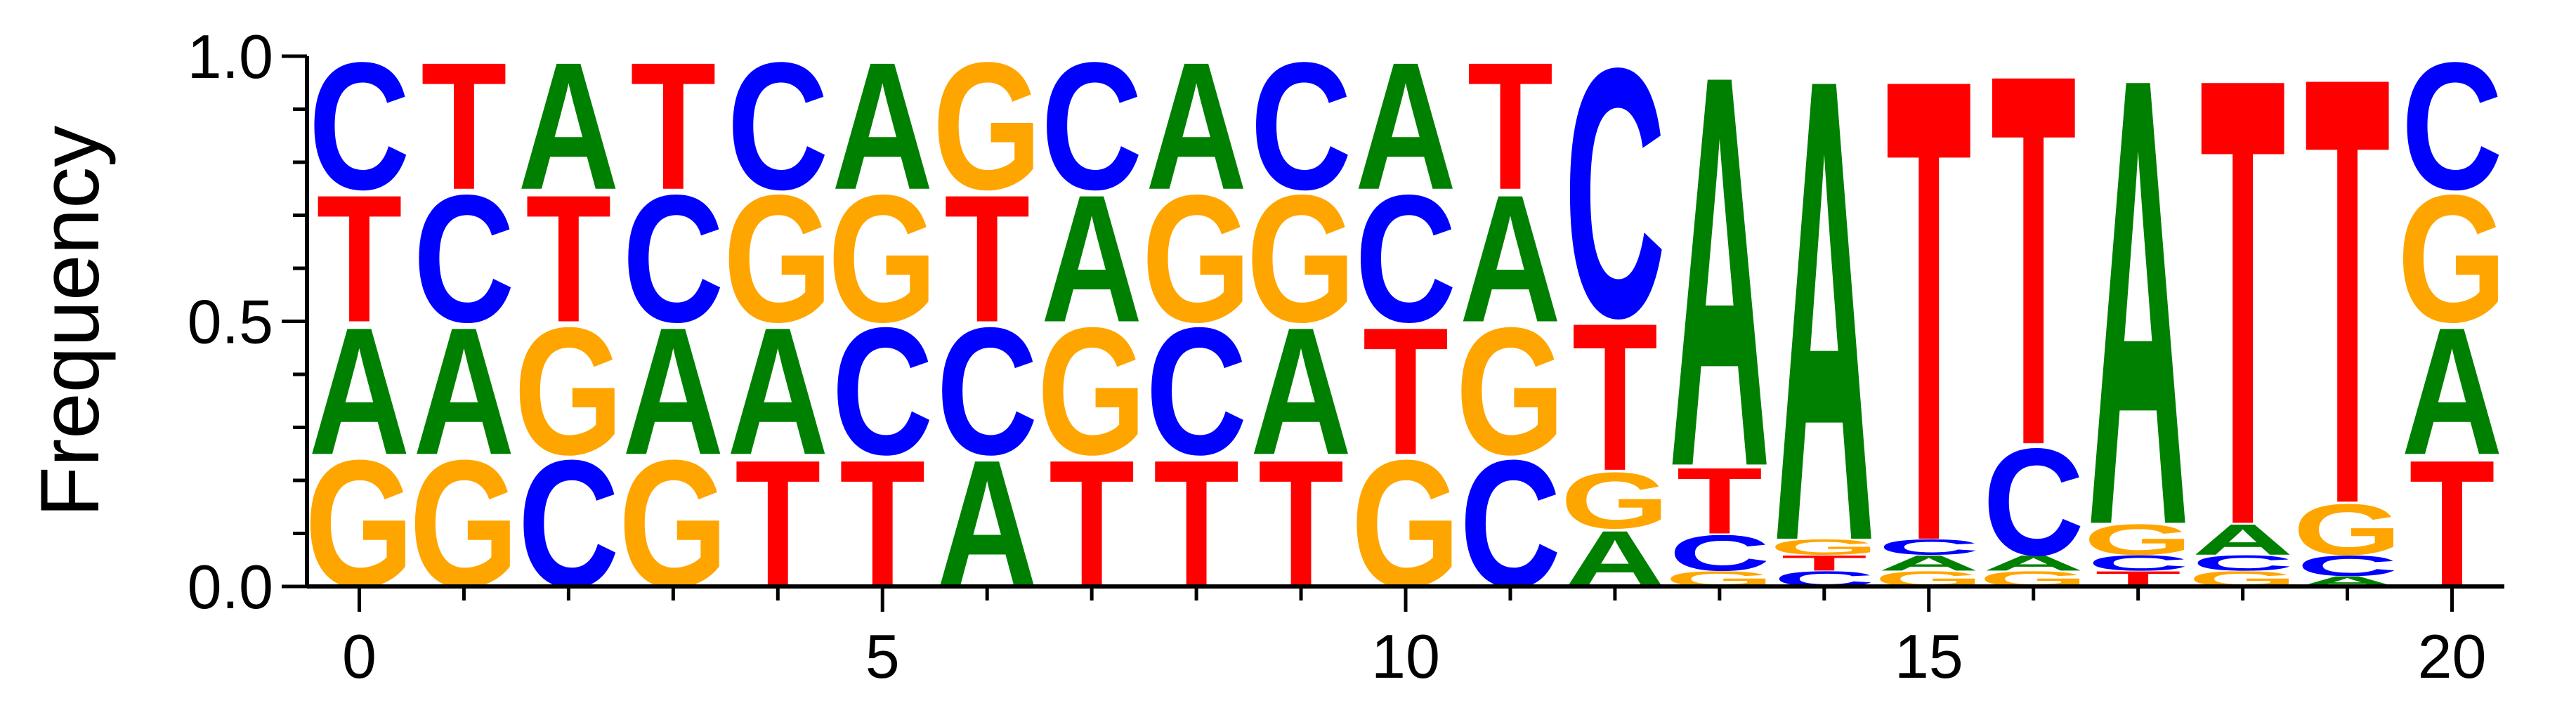 The height and width of the screenshot is (722, 2576). I want to click on x-tick-label: 10, so click(1405, 656).